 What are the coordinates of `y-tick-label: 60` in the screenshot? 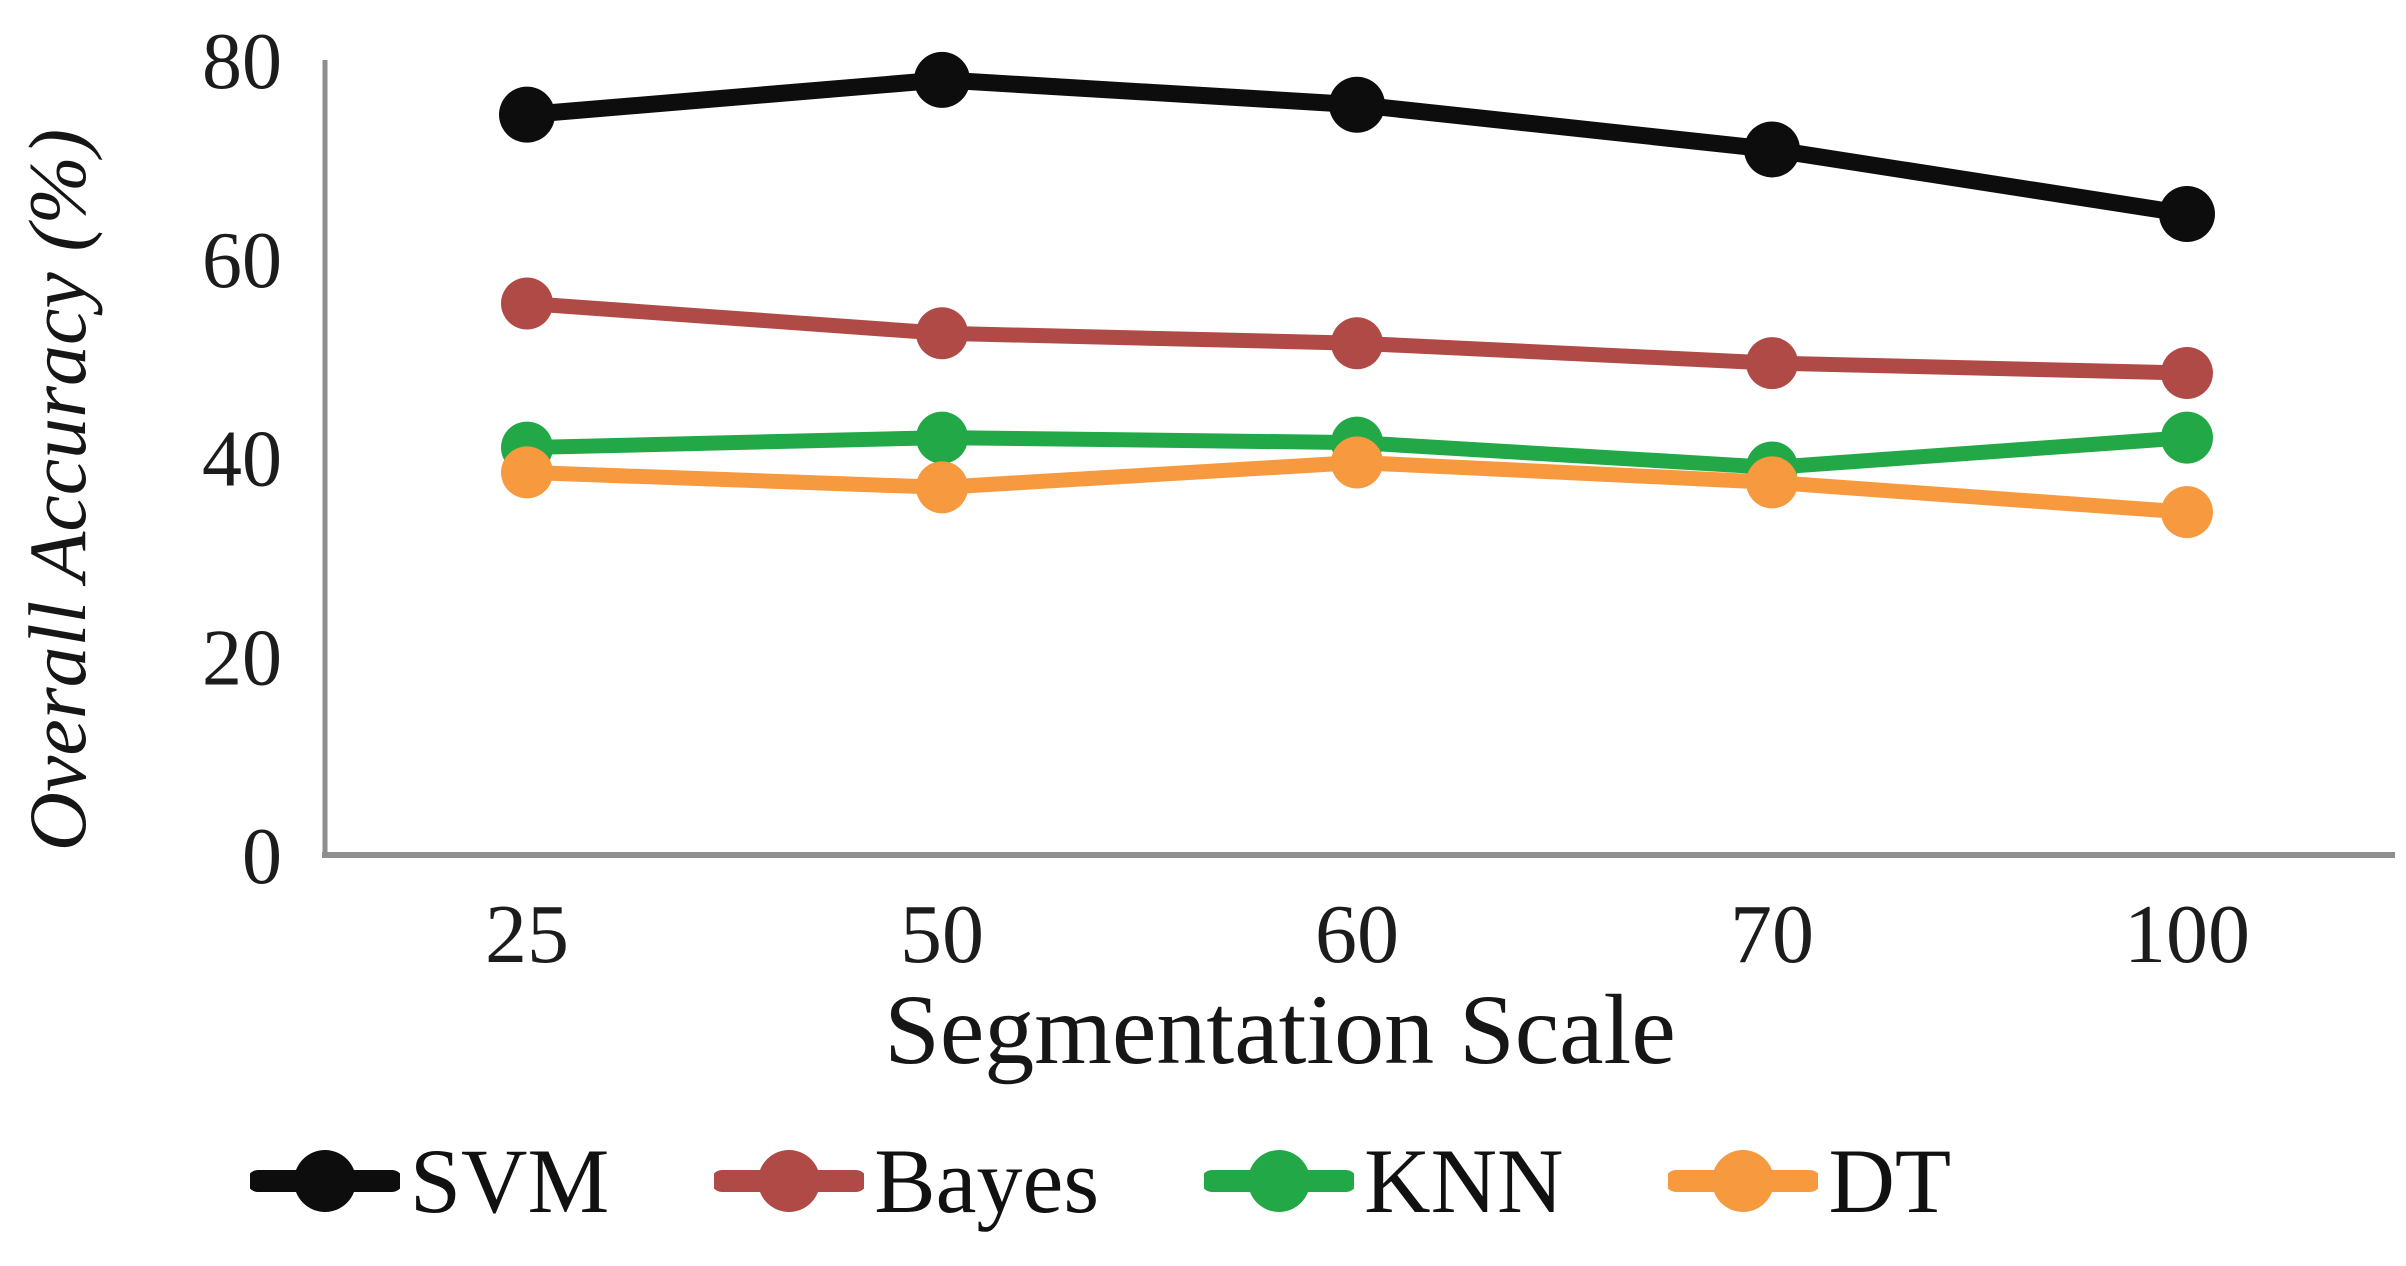 It's located at (242, 261).